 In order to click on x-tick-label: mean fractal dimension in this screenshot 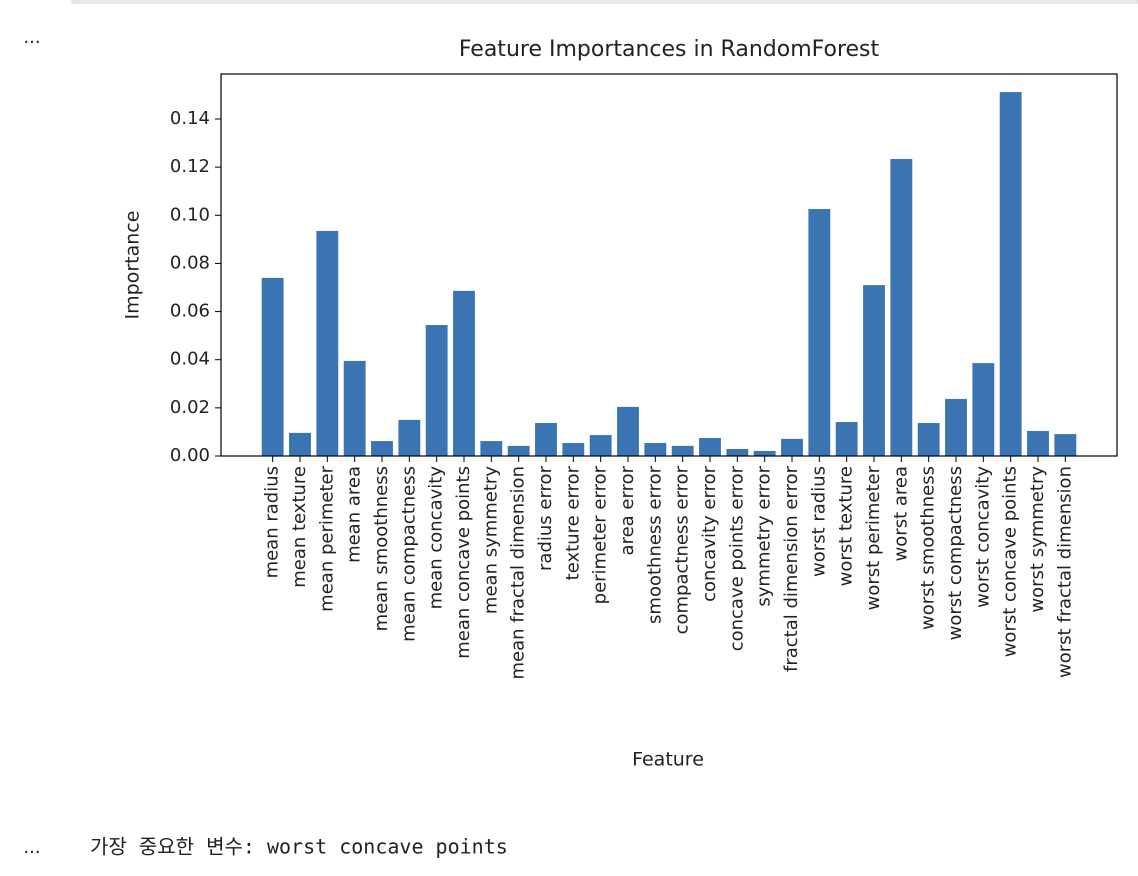, I will do `click(518, 573)`.